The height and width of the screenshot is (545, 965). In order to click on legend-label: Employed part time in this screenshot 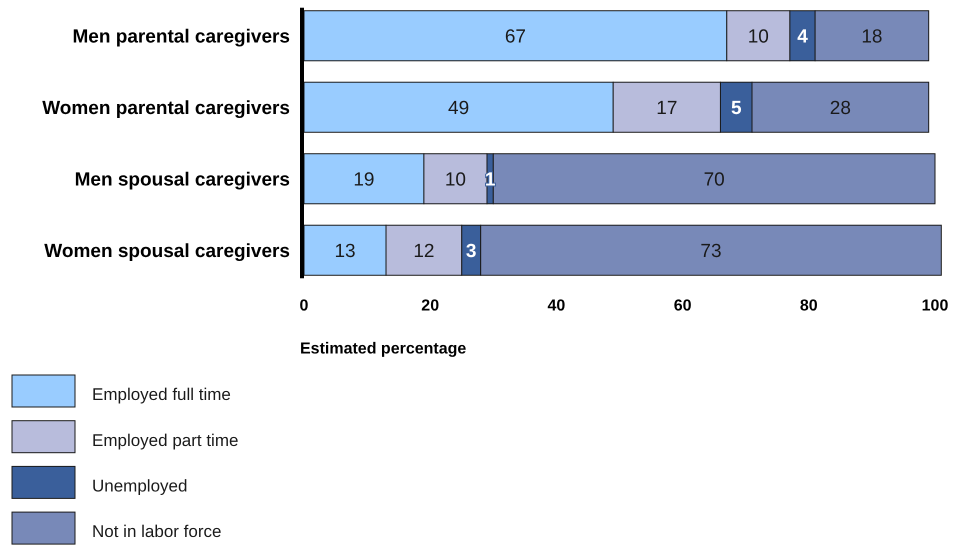, I will do `click(165, 440)`.